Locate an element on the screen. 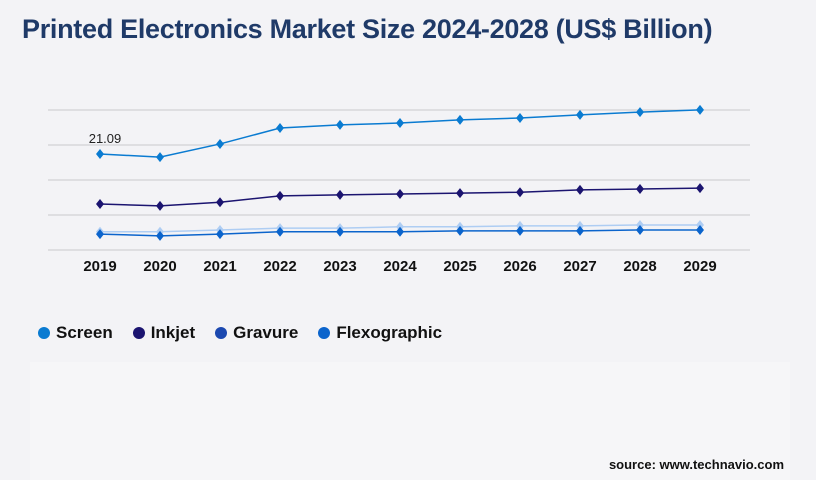  legend-item-inkjet: Inkjet is located at coordinates (164, 333).